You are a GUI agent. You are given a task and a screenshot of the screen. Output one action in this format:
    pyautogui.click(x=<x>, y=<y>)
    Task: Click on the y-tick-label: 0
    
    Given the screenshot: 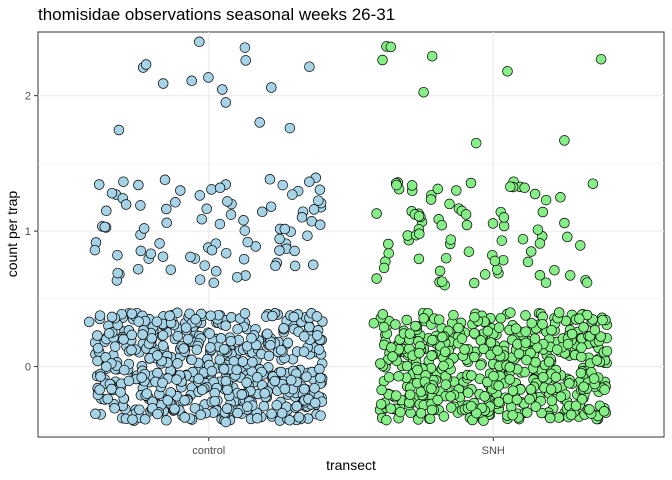 What is the action you would take?
    pyautogui.click(x=28, y=368)
    